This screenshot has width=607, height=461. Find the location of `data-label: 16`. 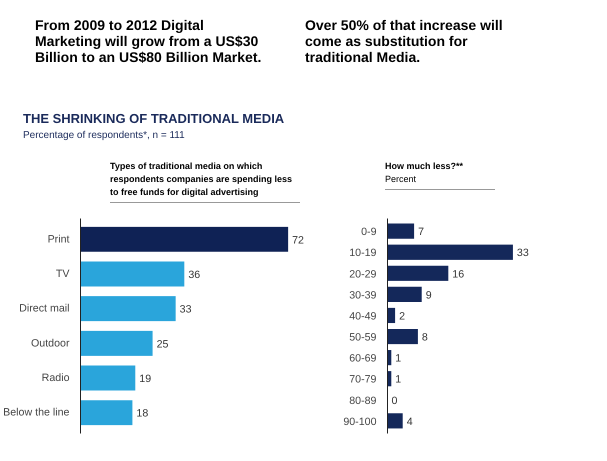

data-label: 16 is located at coordinates (458, 274).